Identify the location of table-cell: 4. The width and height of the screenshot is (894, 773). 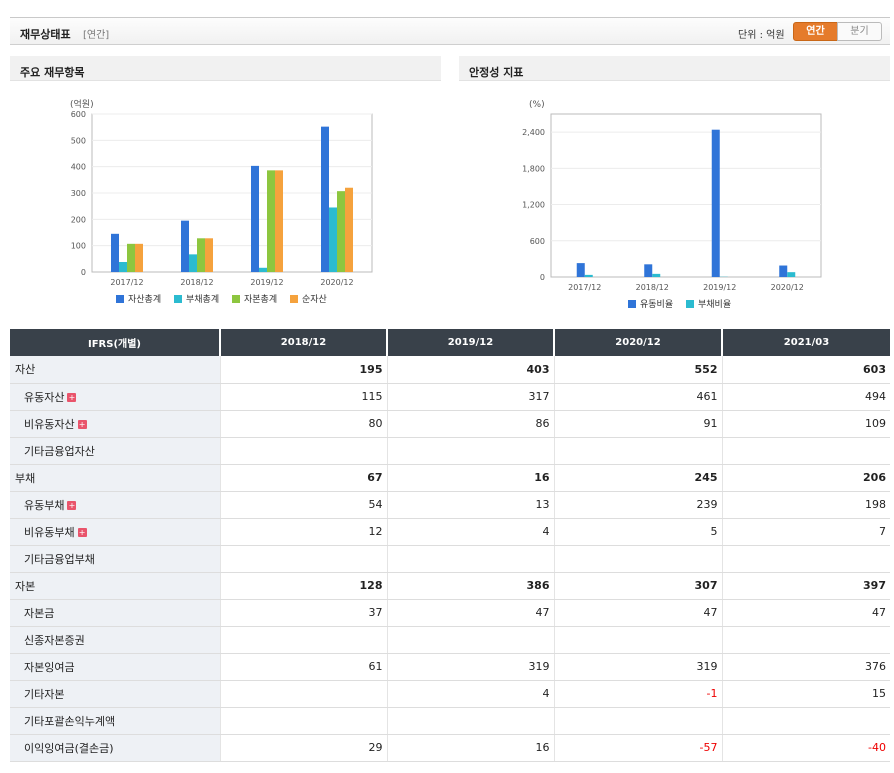
(470, 694).